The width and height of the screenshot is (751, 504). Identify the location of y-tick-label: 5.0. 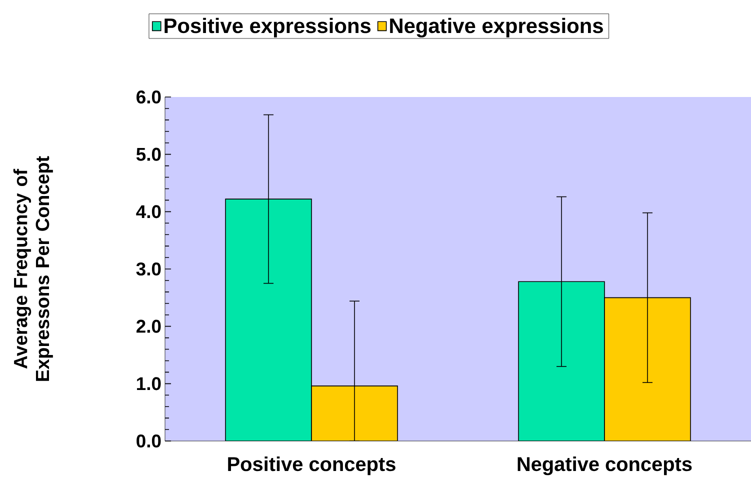
(148, 154).